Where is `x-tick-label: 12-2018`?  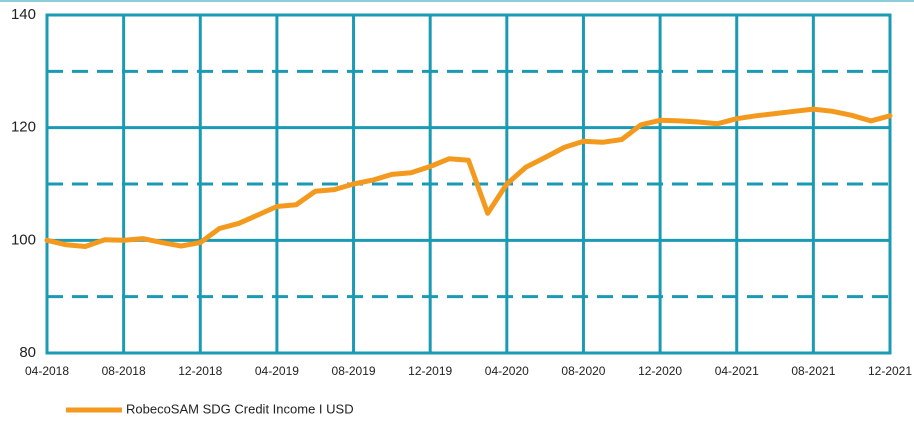
x-tick-label: 12-2018 is located at coordinates (200, 371).